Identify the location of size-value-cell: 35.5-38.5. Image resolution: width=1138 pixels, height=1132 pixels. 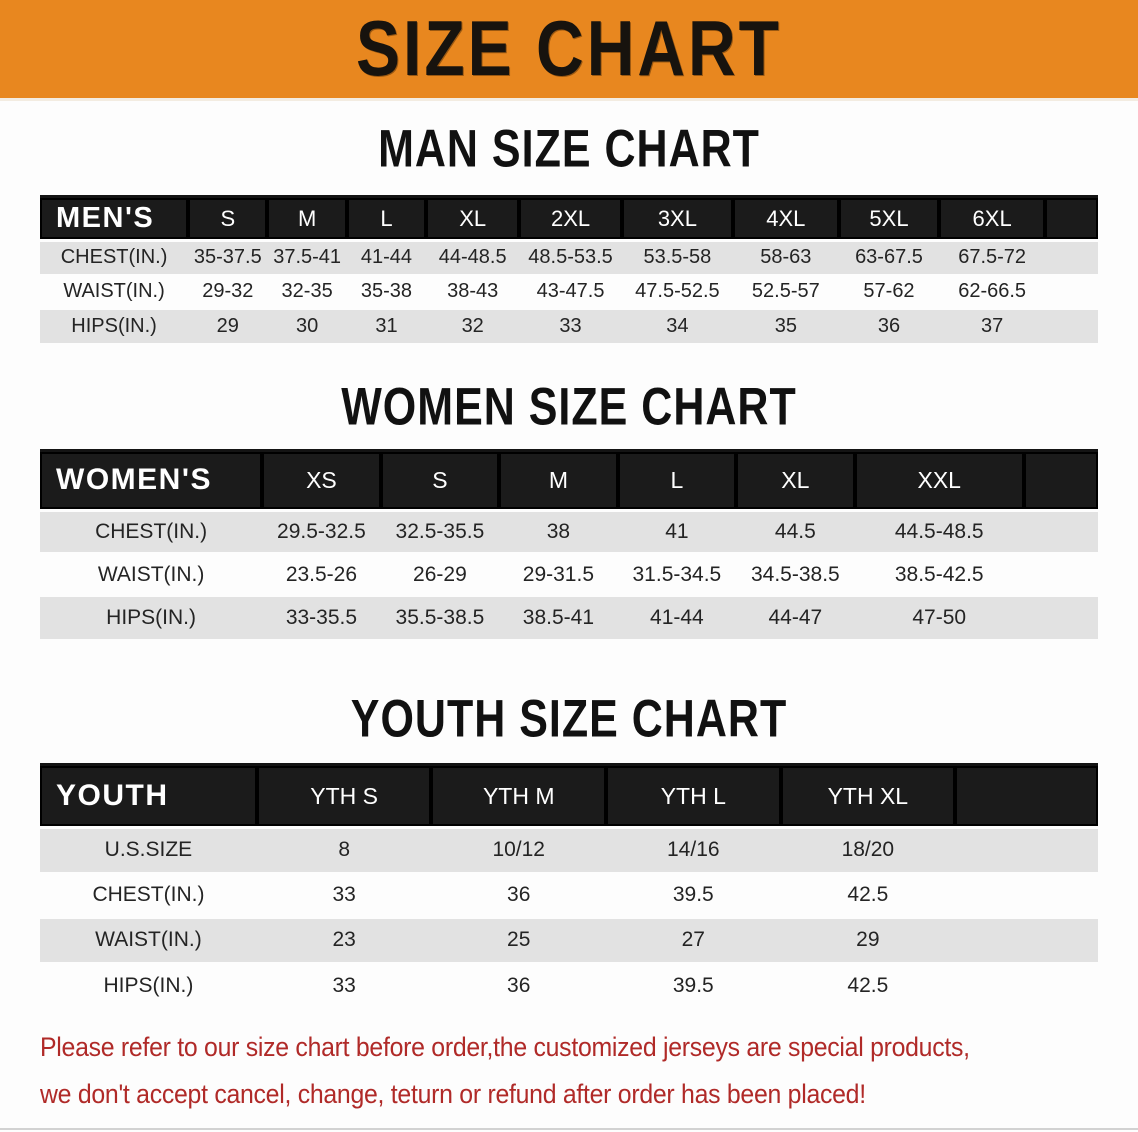
(440, 617).